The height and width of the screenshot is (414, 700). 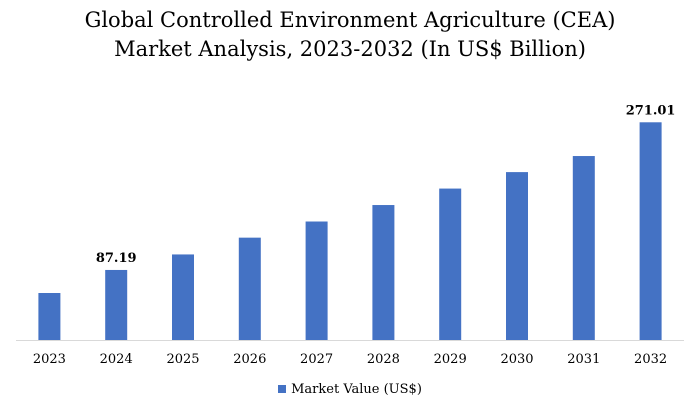 What do you see at coordinates (182, 359) in the screenshot?
I see `x-tick-label-2025: 2025` at bounding box center [182, 359].